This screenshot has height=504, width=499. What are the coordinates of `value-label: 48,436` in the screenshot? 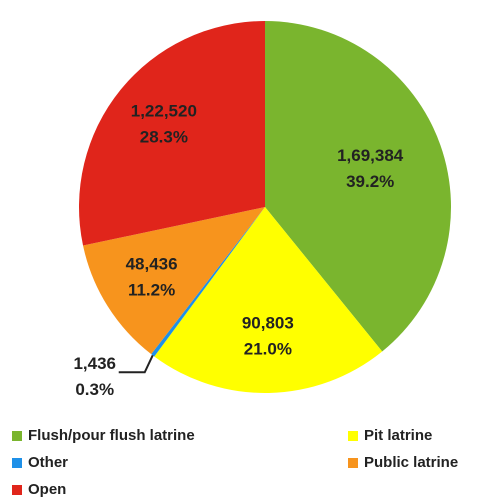 It's located at (152, 264).